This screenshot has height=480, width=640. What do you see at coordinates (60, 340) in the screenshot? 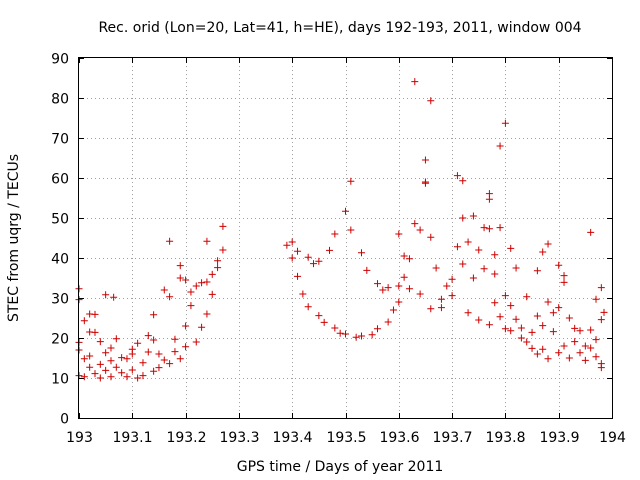
I see `y-tick-label: 20` at bounding box center [60, 340].